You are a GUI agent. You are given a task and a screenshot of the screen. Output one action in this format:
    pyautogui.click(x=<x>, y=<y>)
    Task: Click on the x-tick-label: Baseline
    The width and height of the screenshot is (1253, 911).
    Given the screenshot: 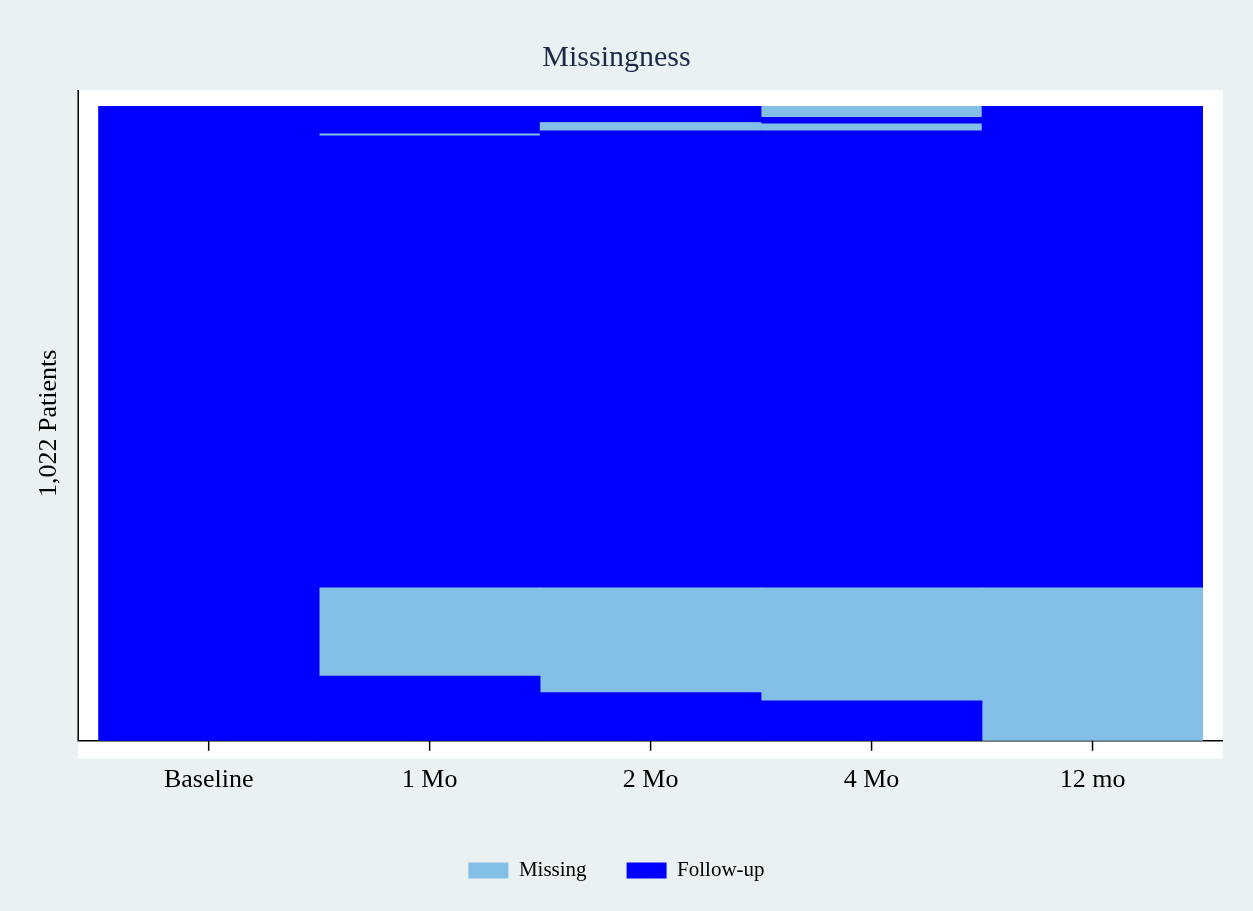 What is the action you would take?
    pyautogui.click(x=208, y=779)
    